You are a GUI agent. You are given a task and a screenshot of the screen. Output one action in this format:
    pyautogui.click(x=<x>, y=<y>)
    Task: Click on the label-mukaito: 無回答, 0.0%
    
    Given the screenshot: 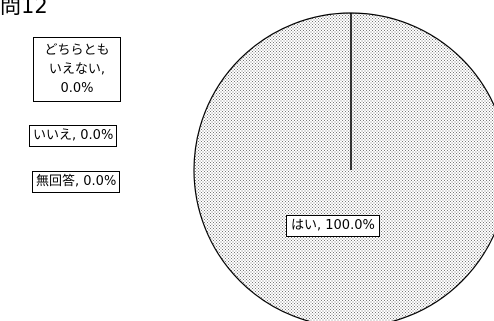 What is the action you would take?
    pyautogui.click(x=76, y=182)
    